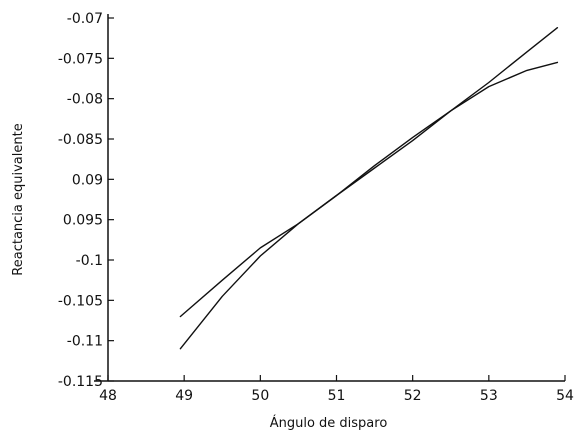  Describe the element at coordinates (89, 261) in the screenshot. I see `y-tick-label: -0.1` at that location.